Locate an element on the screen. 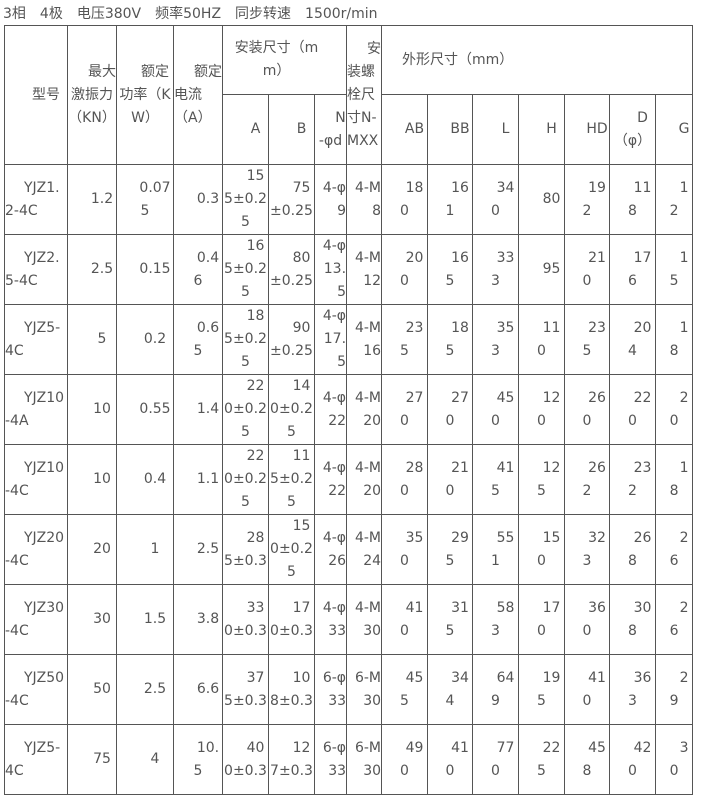 The width and height of the screenshot is (714, 795). table-cell: 1.4 is located at coordinates (198, 409).